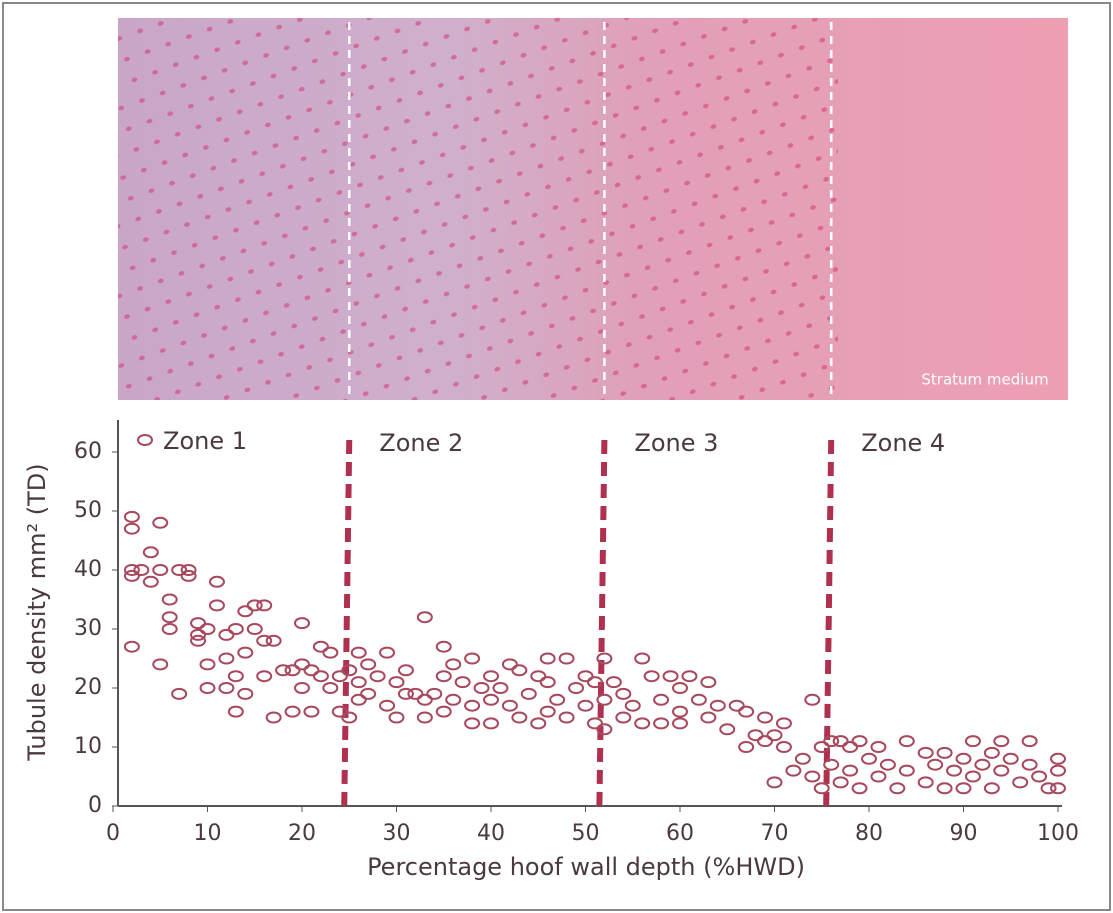  I want to click on zone-label: Zone 4, so click(903, 443).